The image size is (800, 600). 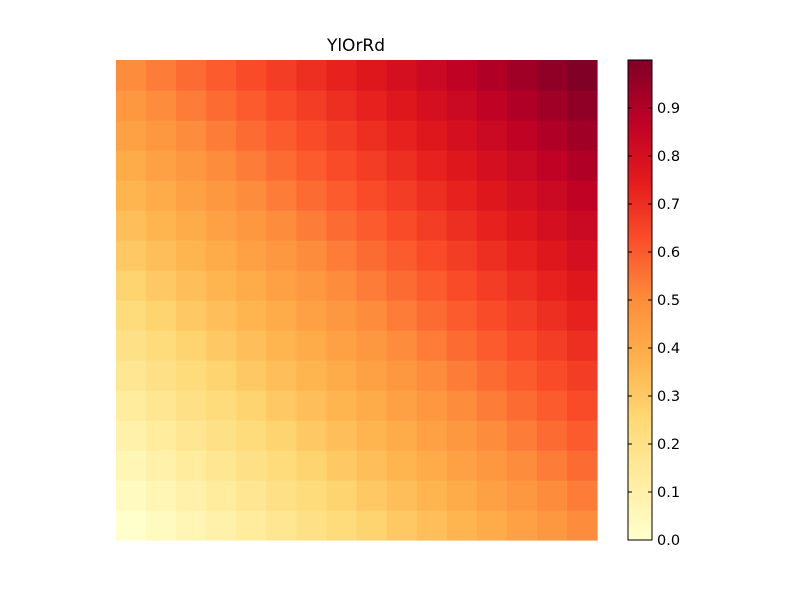 What do you see at coordinates (668, 397) in the screenshot?
I see `colorbar-tick-label: 0.3` at bounding box center [668, 397].